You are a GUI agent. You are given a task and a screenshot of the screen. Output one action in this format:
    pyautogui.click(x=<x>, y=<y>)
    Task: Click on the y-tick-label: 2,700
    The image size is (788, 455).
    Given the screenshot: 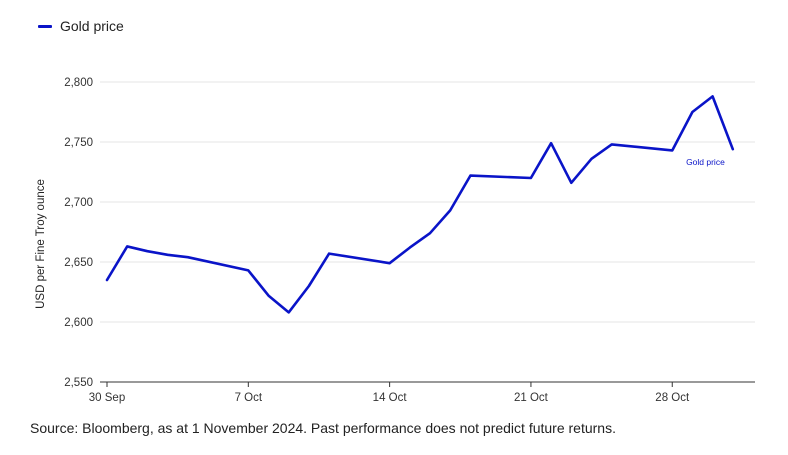 What is the action you would take?
    pyautogui.click(x=78, y=203)
    